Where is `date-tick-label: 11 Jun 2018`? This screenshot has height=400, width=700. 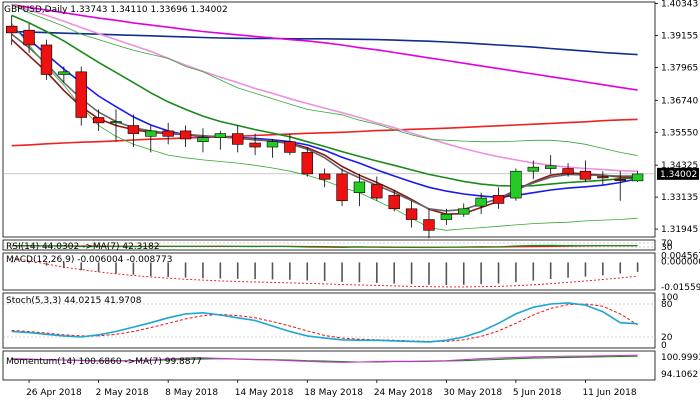
date-tick-label: 11 Jun 2018 is located at coordinates (609, 393).